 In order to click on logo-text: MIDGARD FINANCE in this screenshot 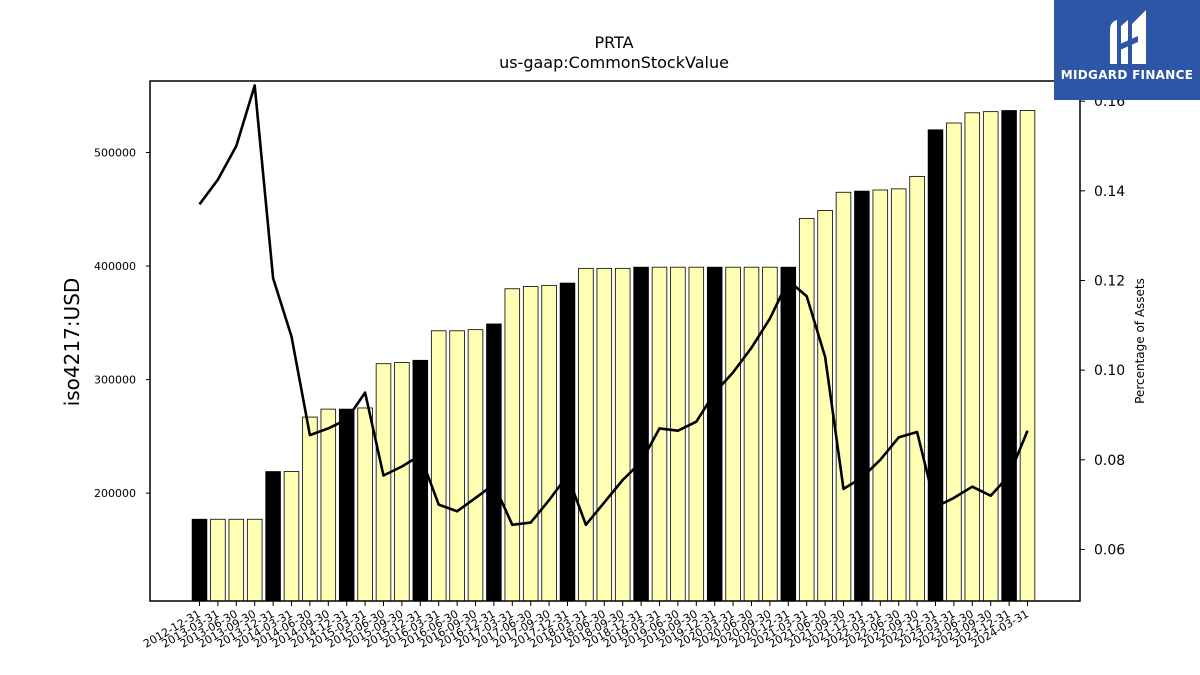, I will do `click(1127, 75)`.